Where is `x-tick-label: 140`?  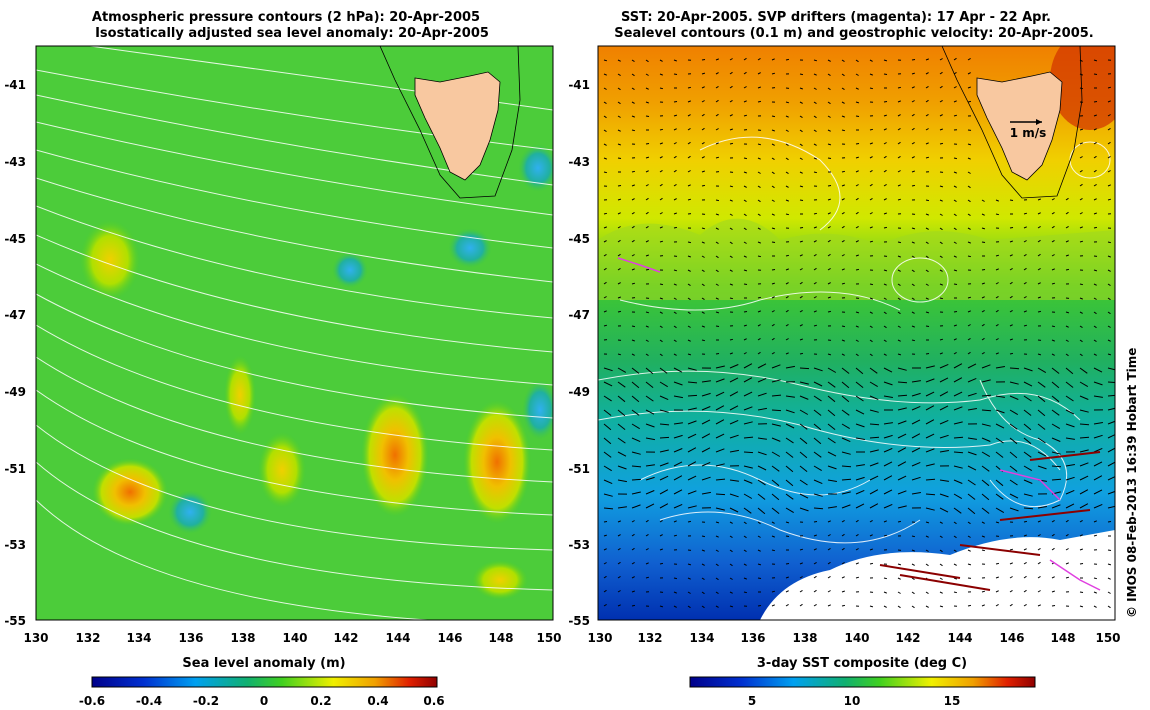
x-tick-label: 140 is located at coordinates (294, 638).